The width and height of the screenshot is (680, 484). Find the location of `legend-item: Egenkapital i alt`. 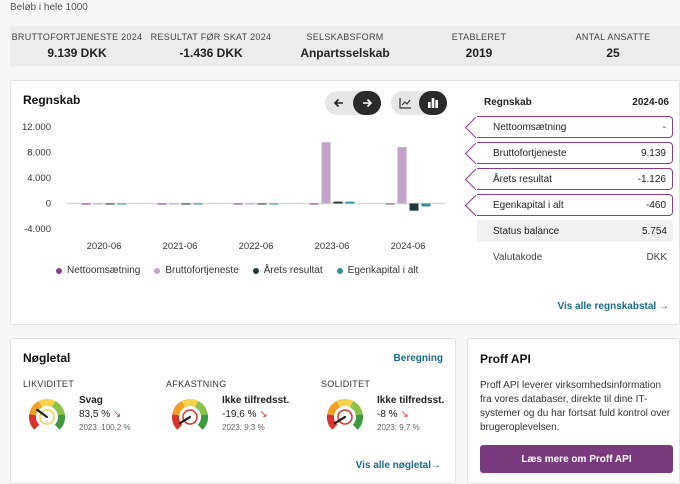

legend-item: Egenkapital i alt is located at coordinates (377, 270).